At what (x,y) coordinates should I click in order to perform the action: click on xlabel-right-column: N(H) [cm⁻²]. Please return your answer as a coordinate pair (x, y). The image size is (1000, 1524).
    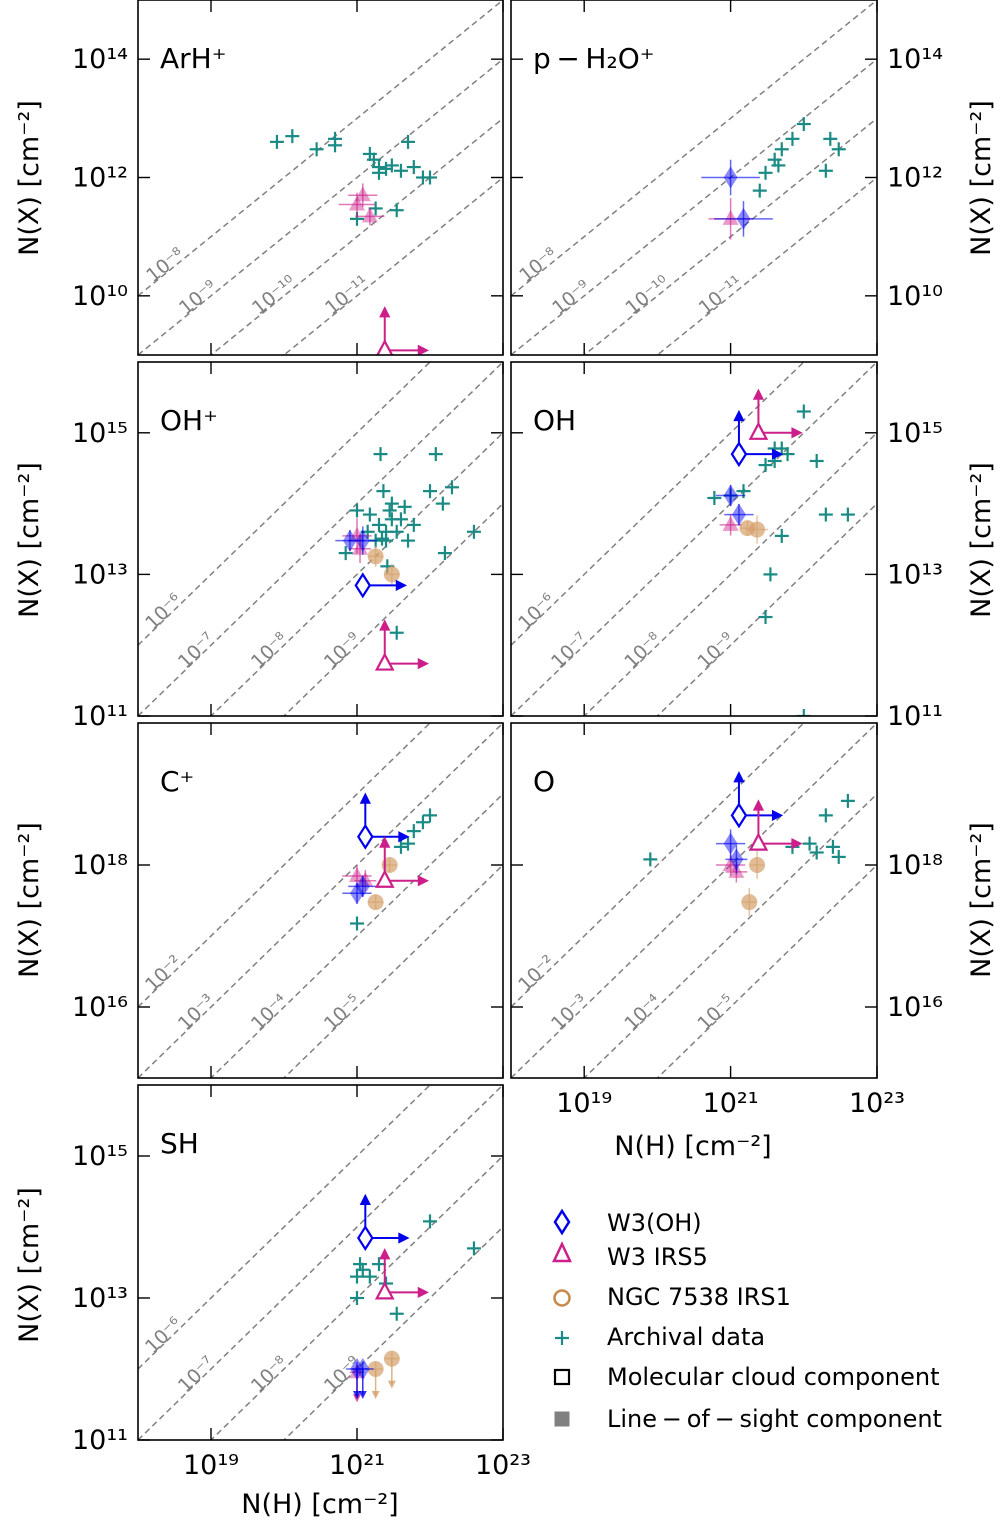
    Looking at the image, I should click on (692, 1146).